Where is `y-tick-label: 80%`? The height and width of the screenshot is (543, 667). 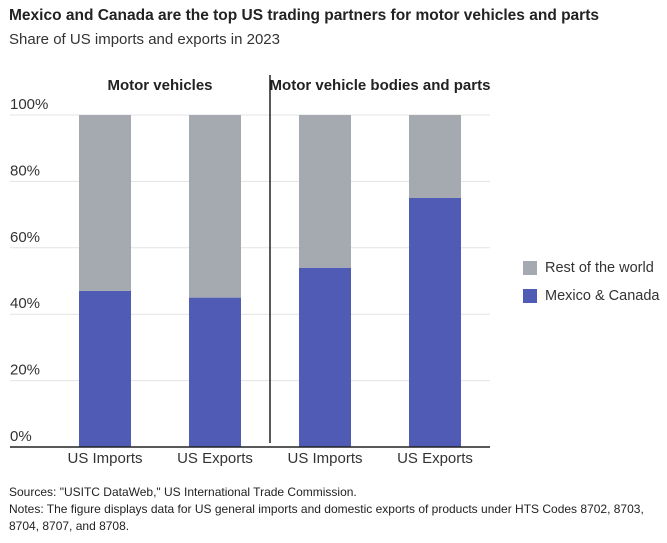 y-tick-label: 80% is located at coordinates (25, 170).